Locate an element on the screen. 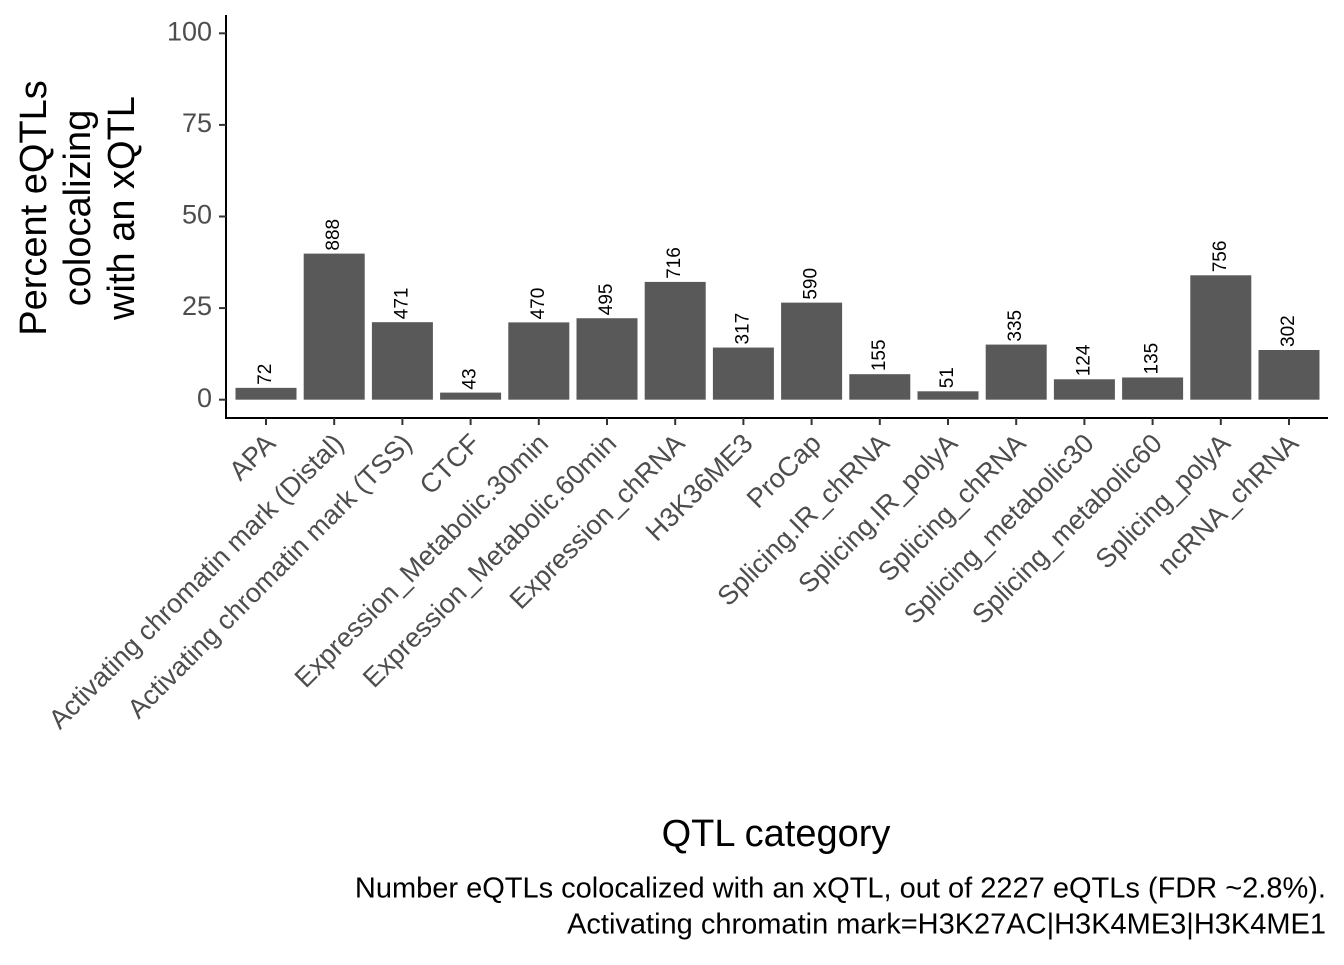  count-label: 716 is located at coordinates (674, 263).